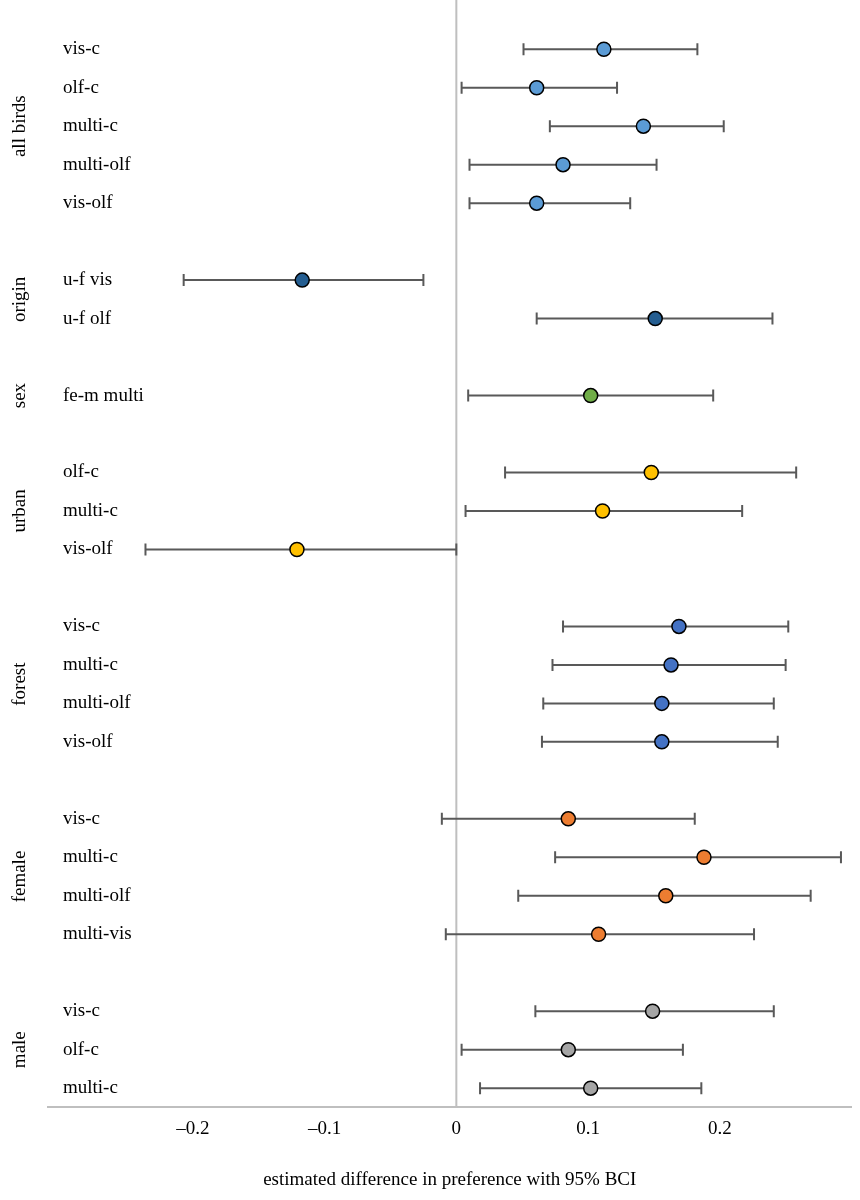 This screenshot has height=1200, width=860. Describe the element at coordinates (18, 683) in the screenshot. I see `text: forest` at that location.